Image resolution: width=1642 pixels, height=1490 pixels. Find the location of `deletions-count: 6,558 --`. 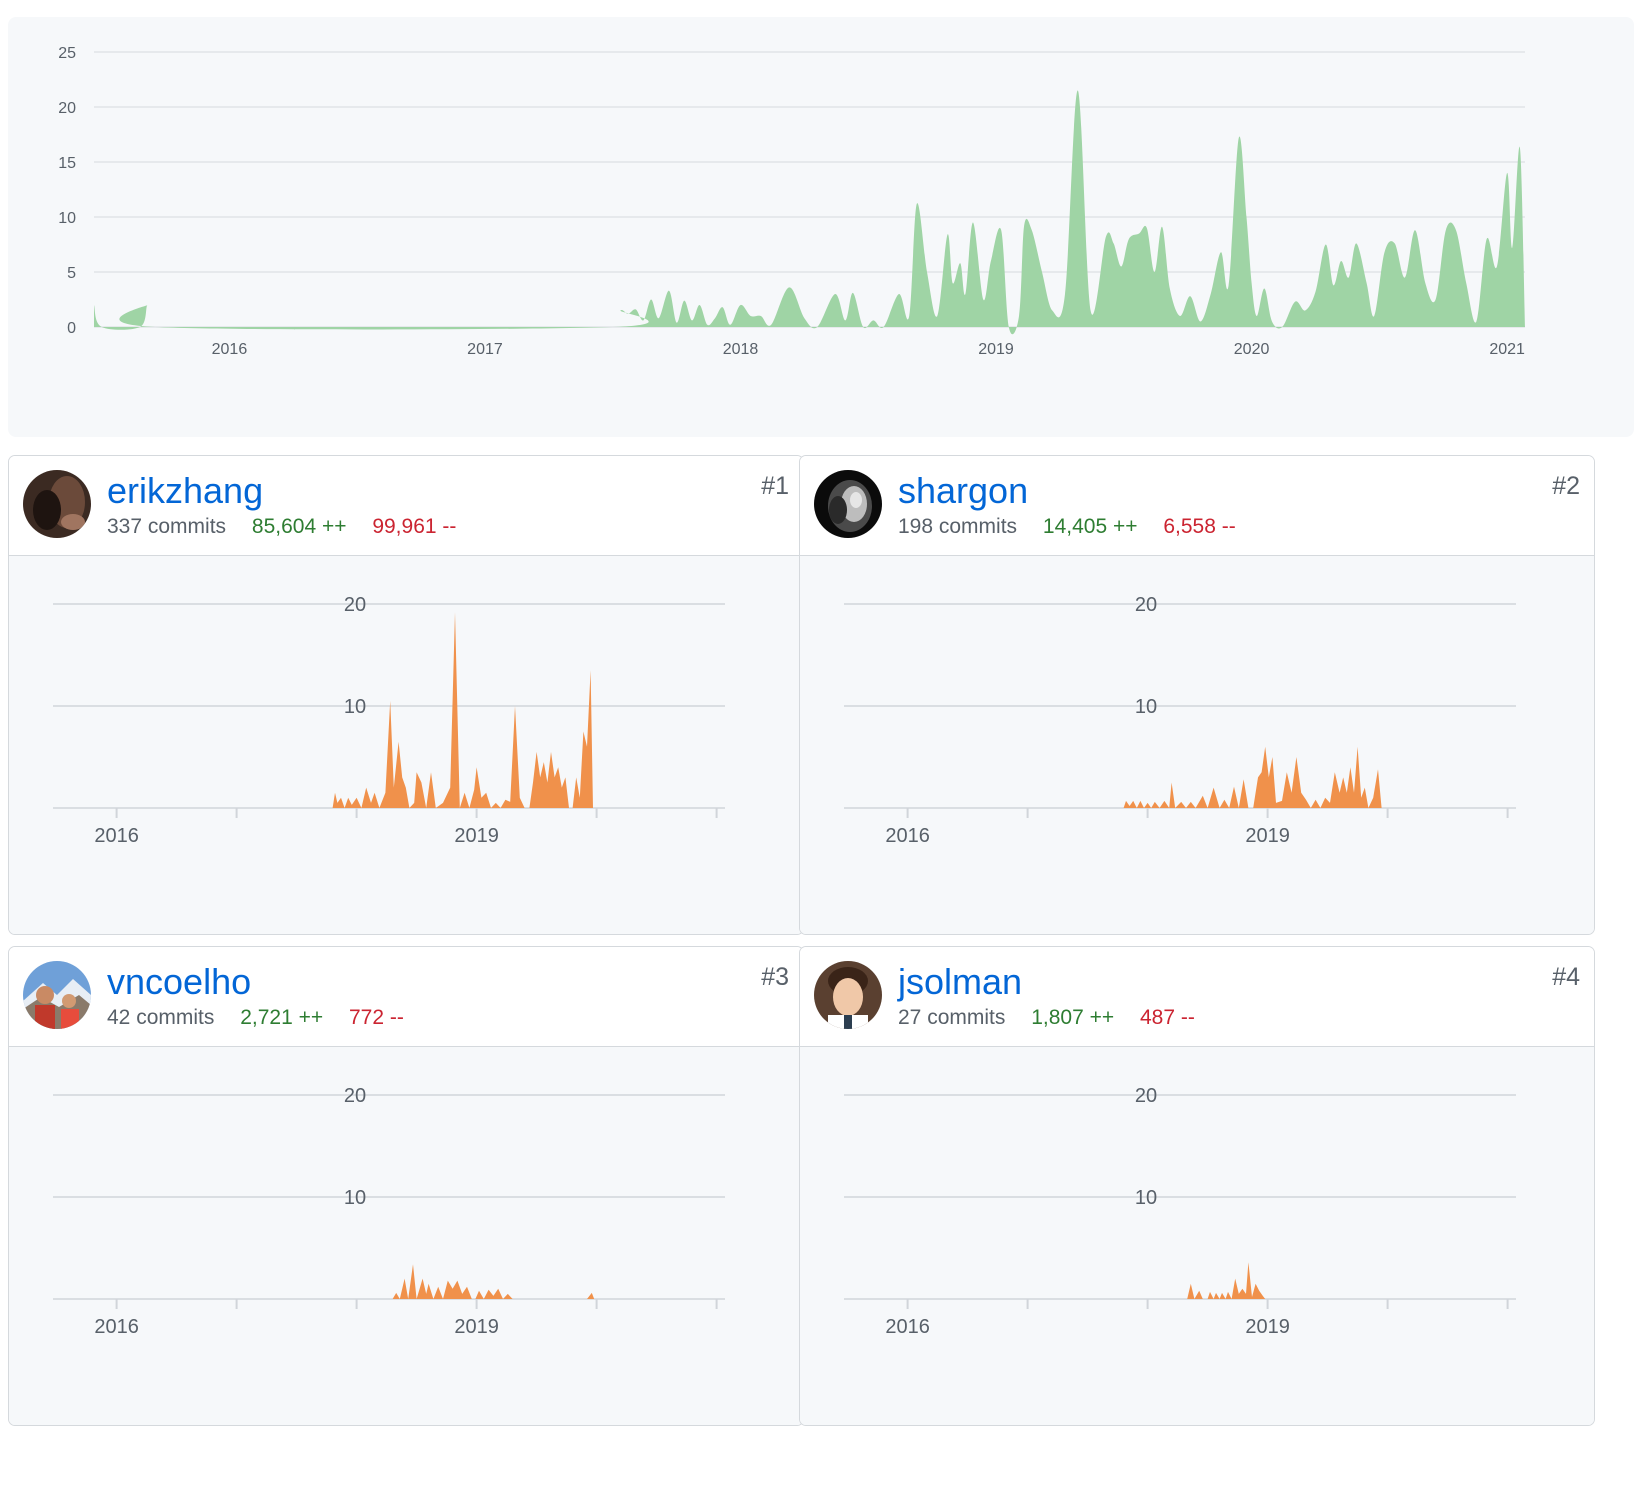

deletions-count: 6,558 -- is located at coordinates (1199, 526).